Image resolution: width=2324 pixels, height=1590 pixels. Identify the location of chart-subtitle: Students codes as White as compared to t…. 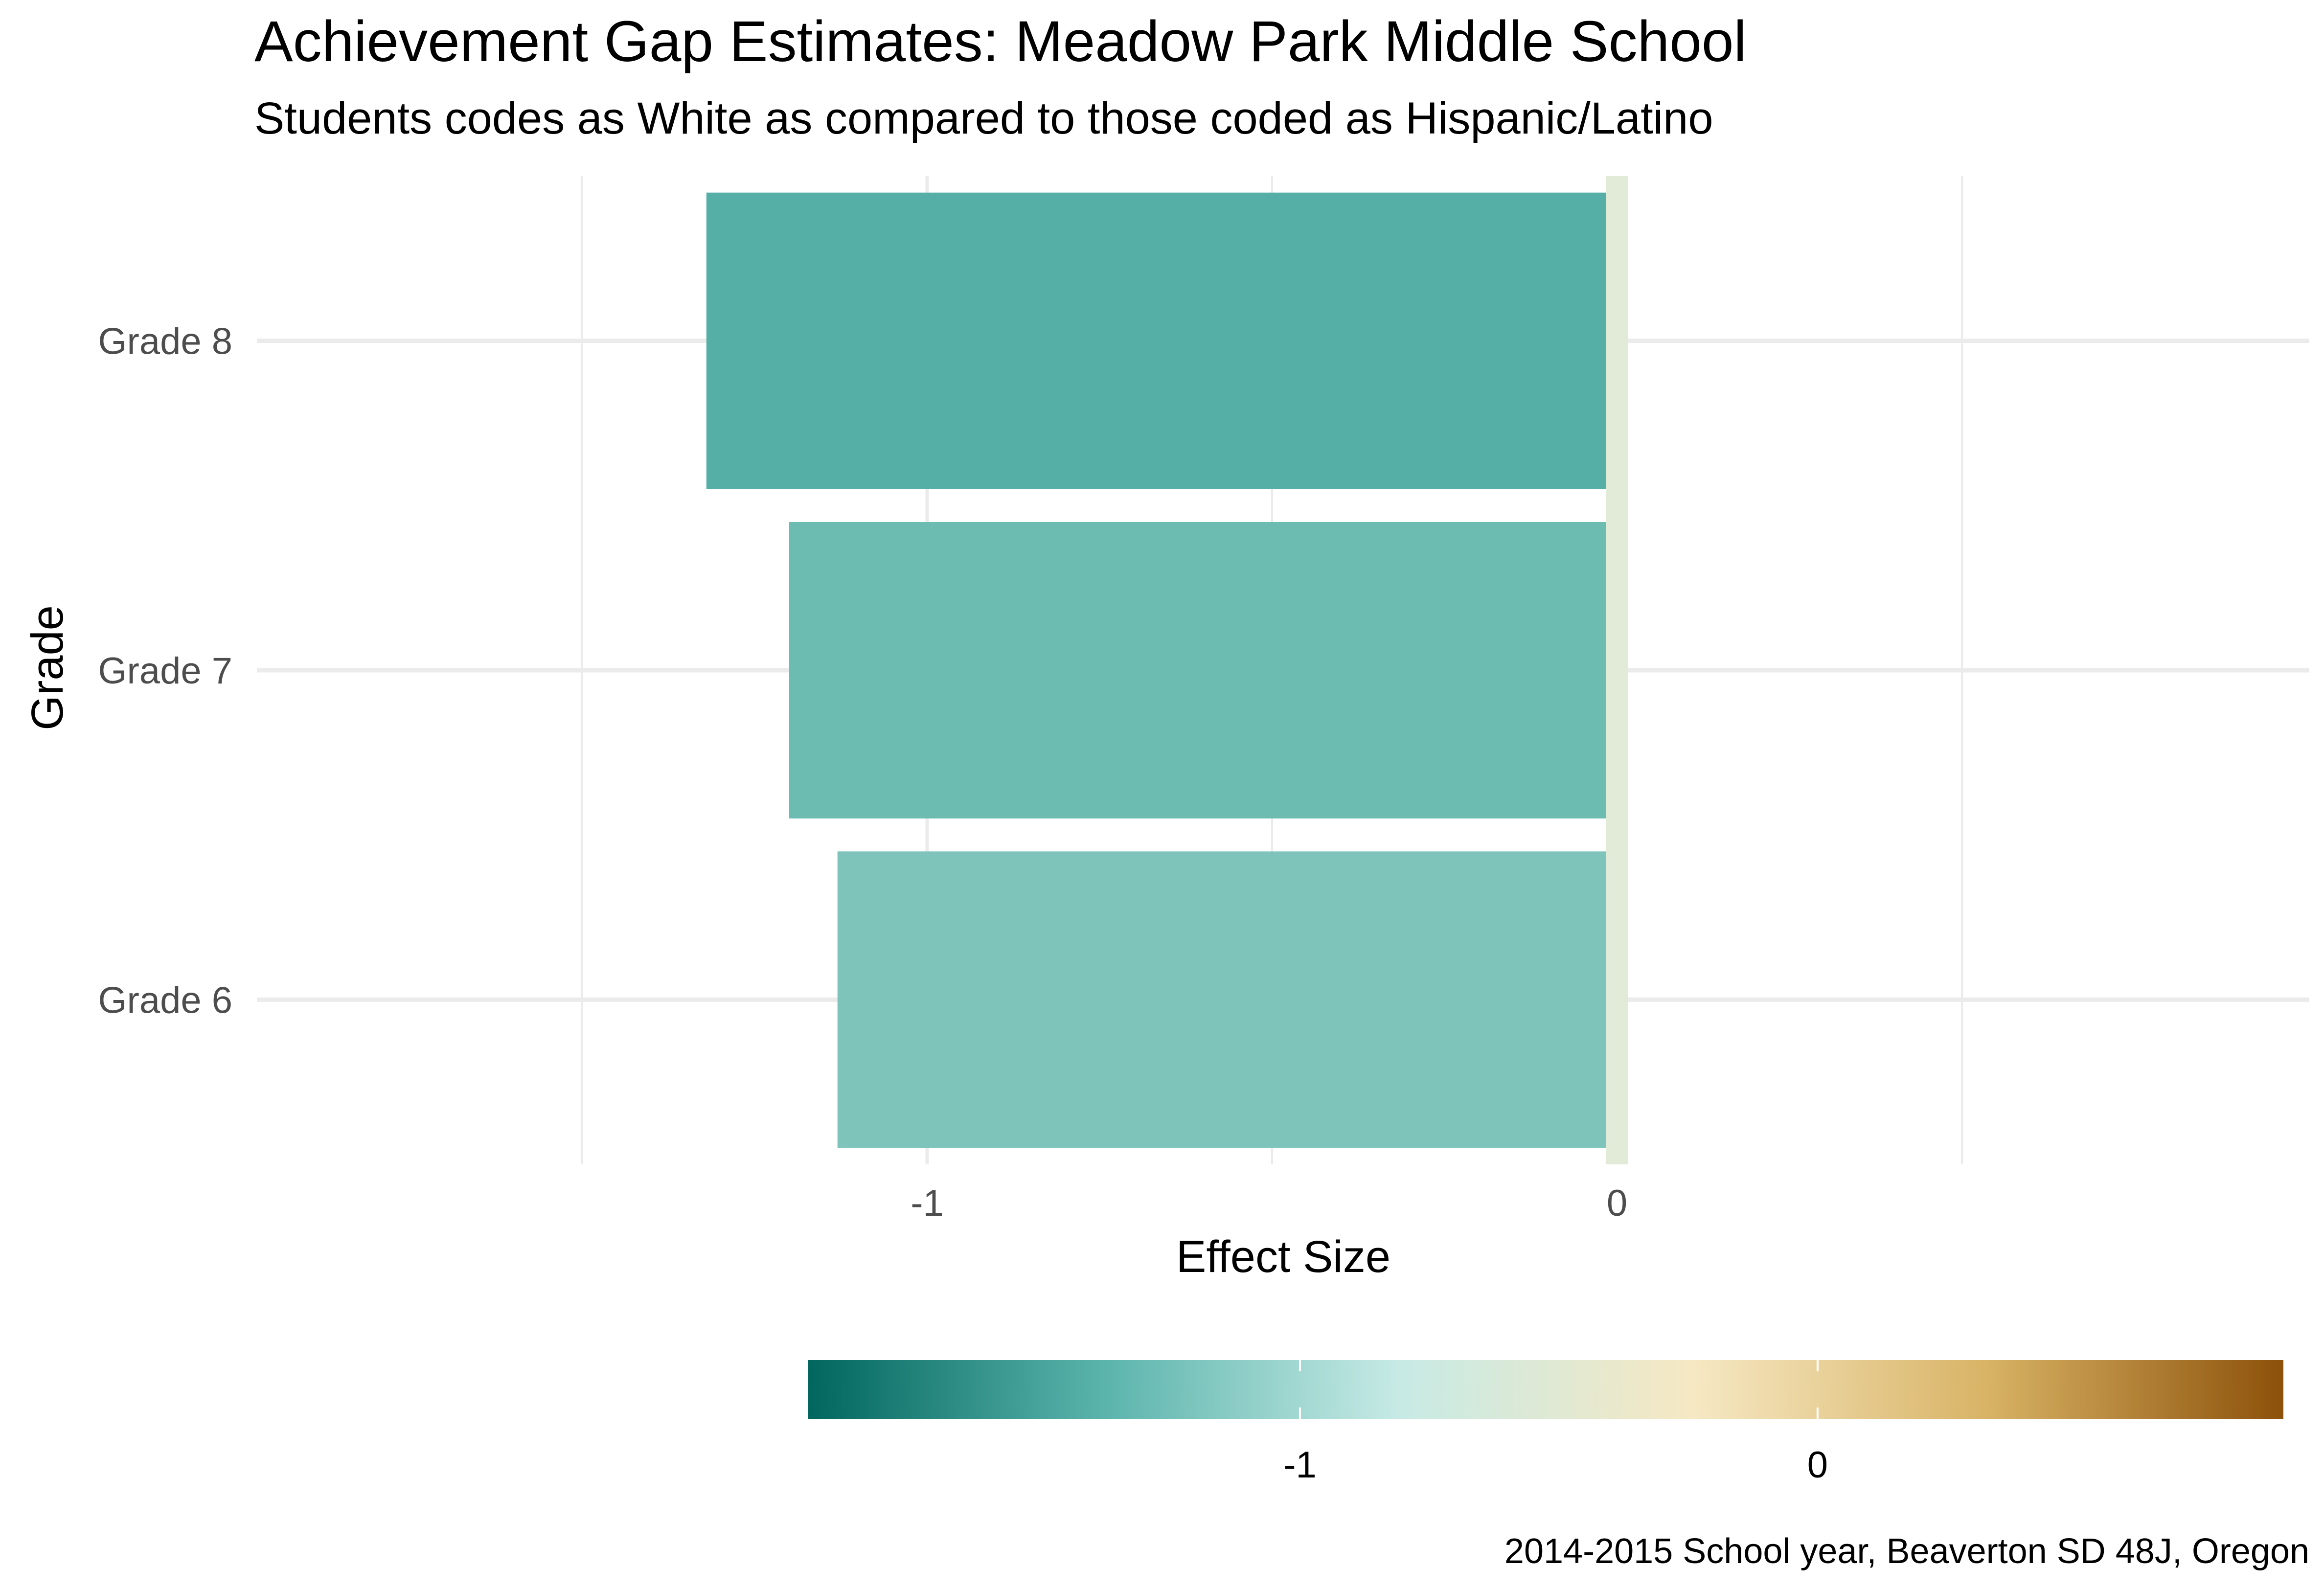
(984, 118).